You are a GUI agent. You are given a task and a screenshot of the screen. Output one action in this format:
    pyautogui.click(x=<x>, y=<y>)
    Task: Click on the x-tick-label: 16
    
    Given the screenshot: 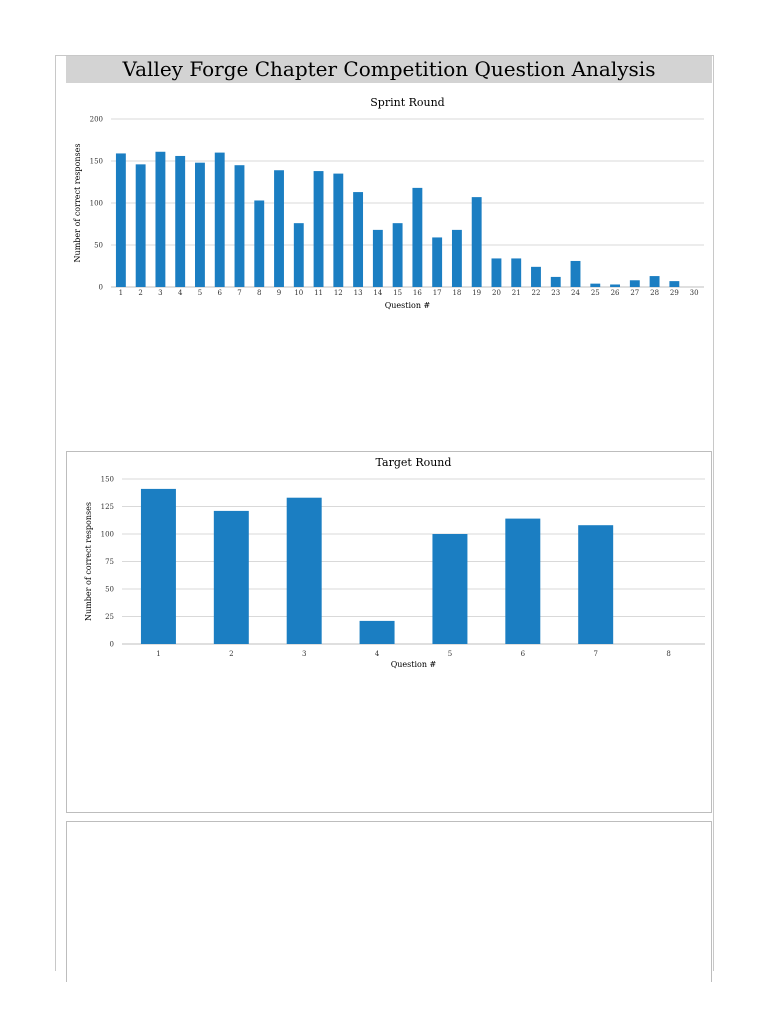 What is the action you would take?
    pyautogui.click(x=417, y=293)
    